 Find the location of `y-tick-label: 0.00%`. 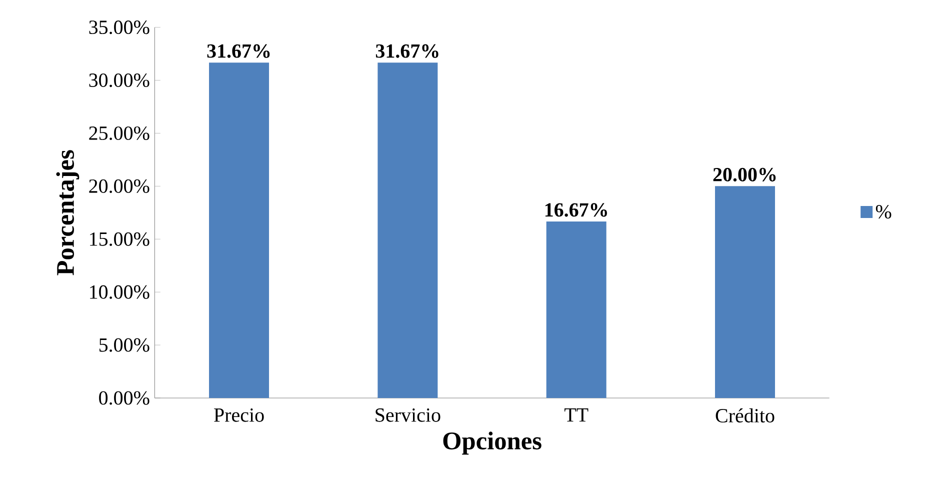

y-tick-label: 0.00% is located at coordinates (124, 398).